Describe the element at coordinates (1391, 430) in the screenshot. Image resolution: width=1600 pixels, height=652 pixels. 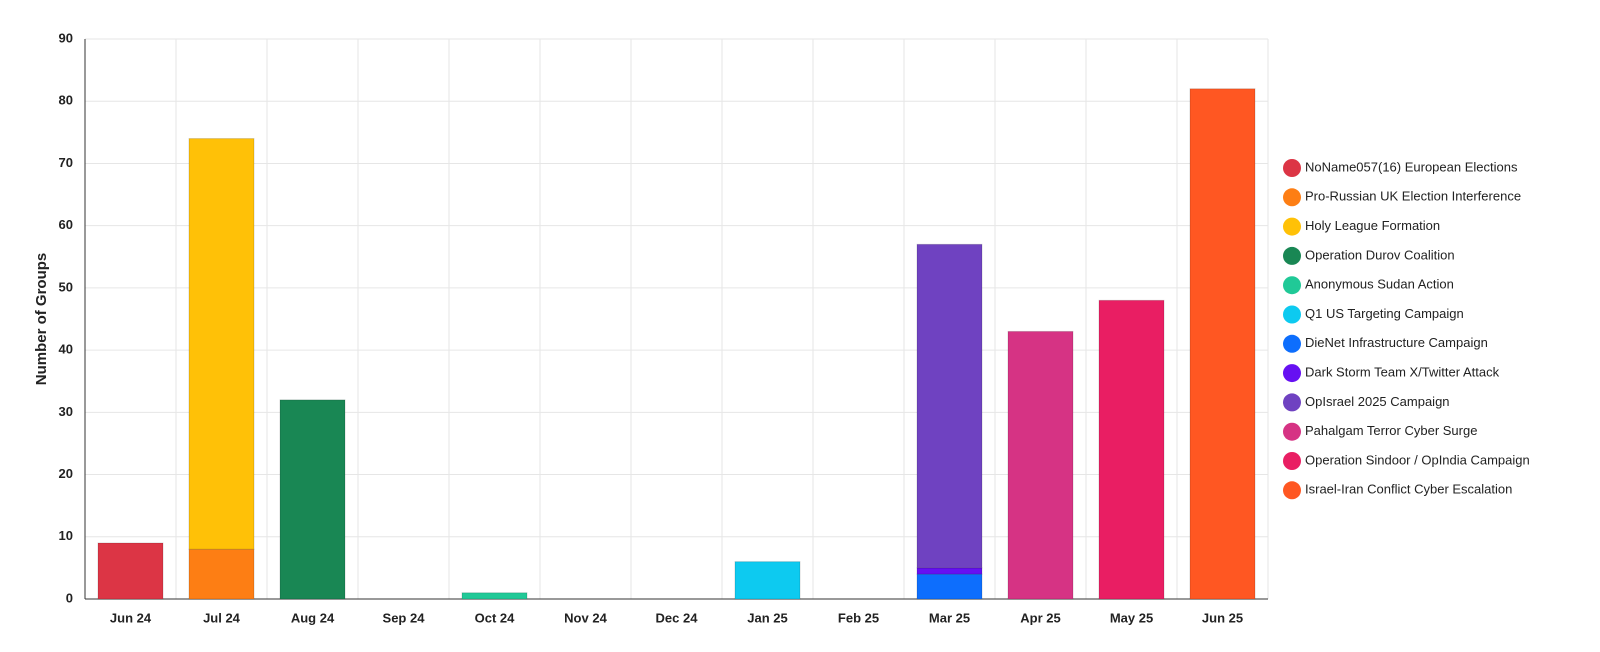
I see `legend-label: Pahalgam Terror Cyber Surge` at that location.